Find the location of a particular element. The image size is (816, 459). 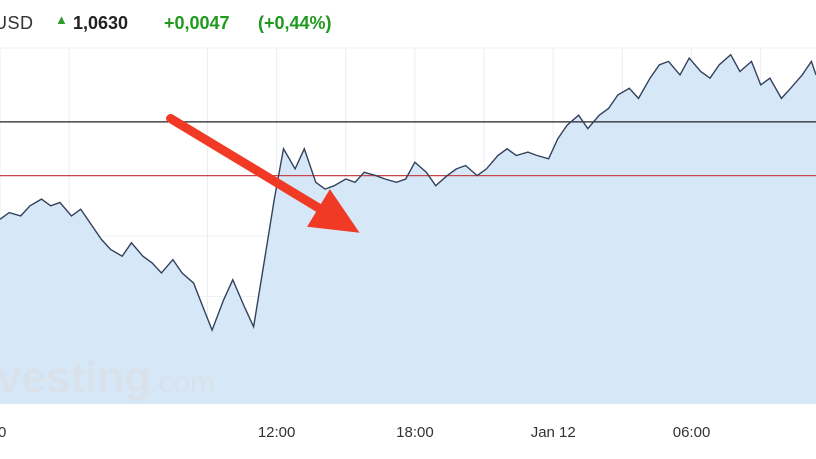

watermark-suffix: .com is located at coordinates (182, 382).